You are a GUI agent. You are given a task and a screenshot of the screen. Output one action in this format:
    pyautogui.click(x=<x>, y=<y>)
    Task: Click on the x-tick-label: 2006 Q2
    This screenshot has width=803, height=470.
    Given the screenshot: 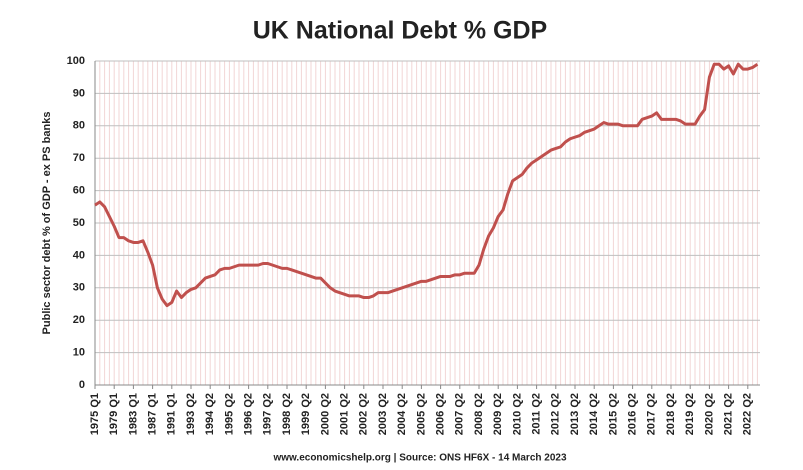 What is the action you would take?
    pyautogui.click(x=441, y=414)
    